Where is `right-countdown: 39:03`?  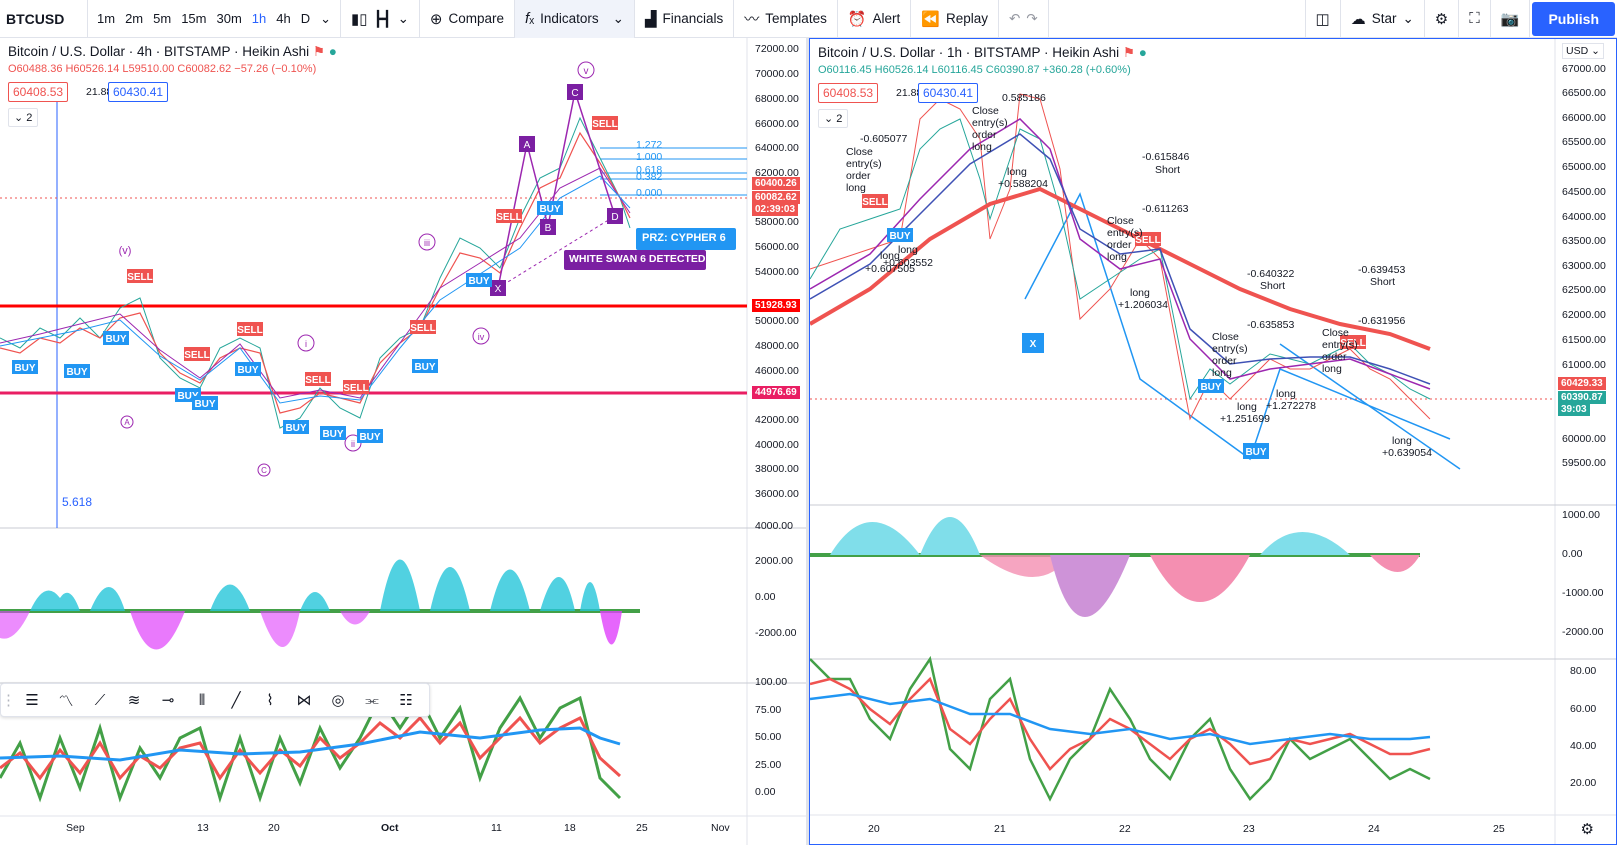
right-countdown: 39:03 is located at coordinates (1574, 409).